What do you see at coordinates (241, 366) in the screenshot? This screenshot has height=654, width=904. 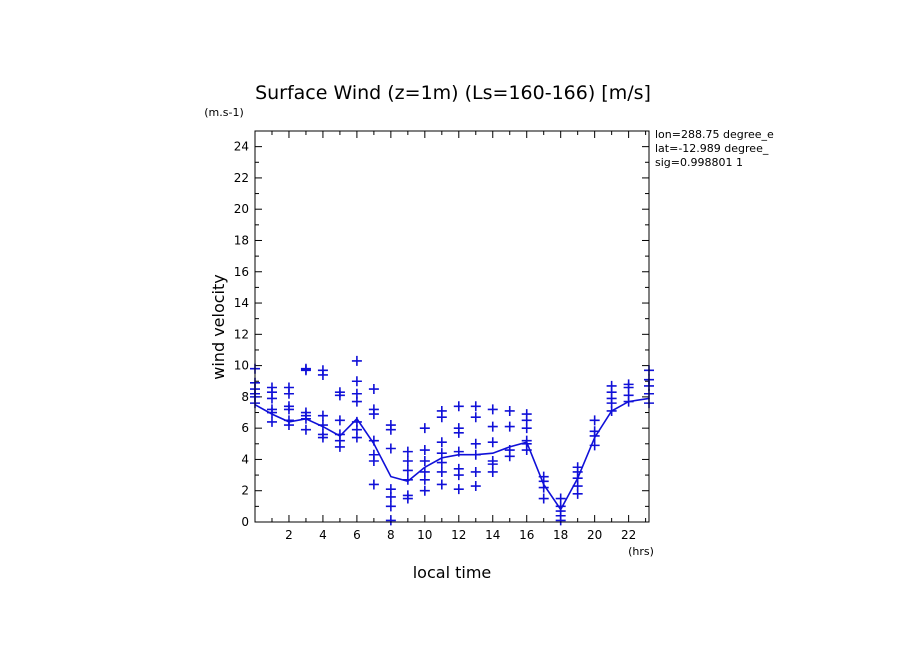 I see `y-tick-label: 10` at bounding box center [241, 366].